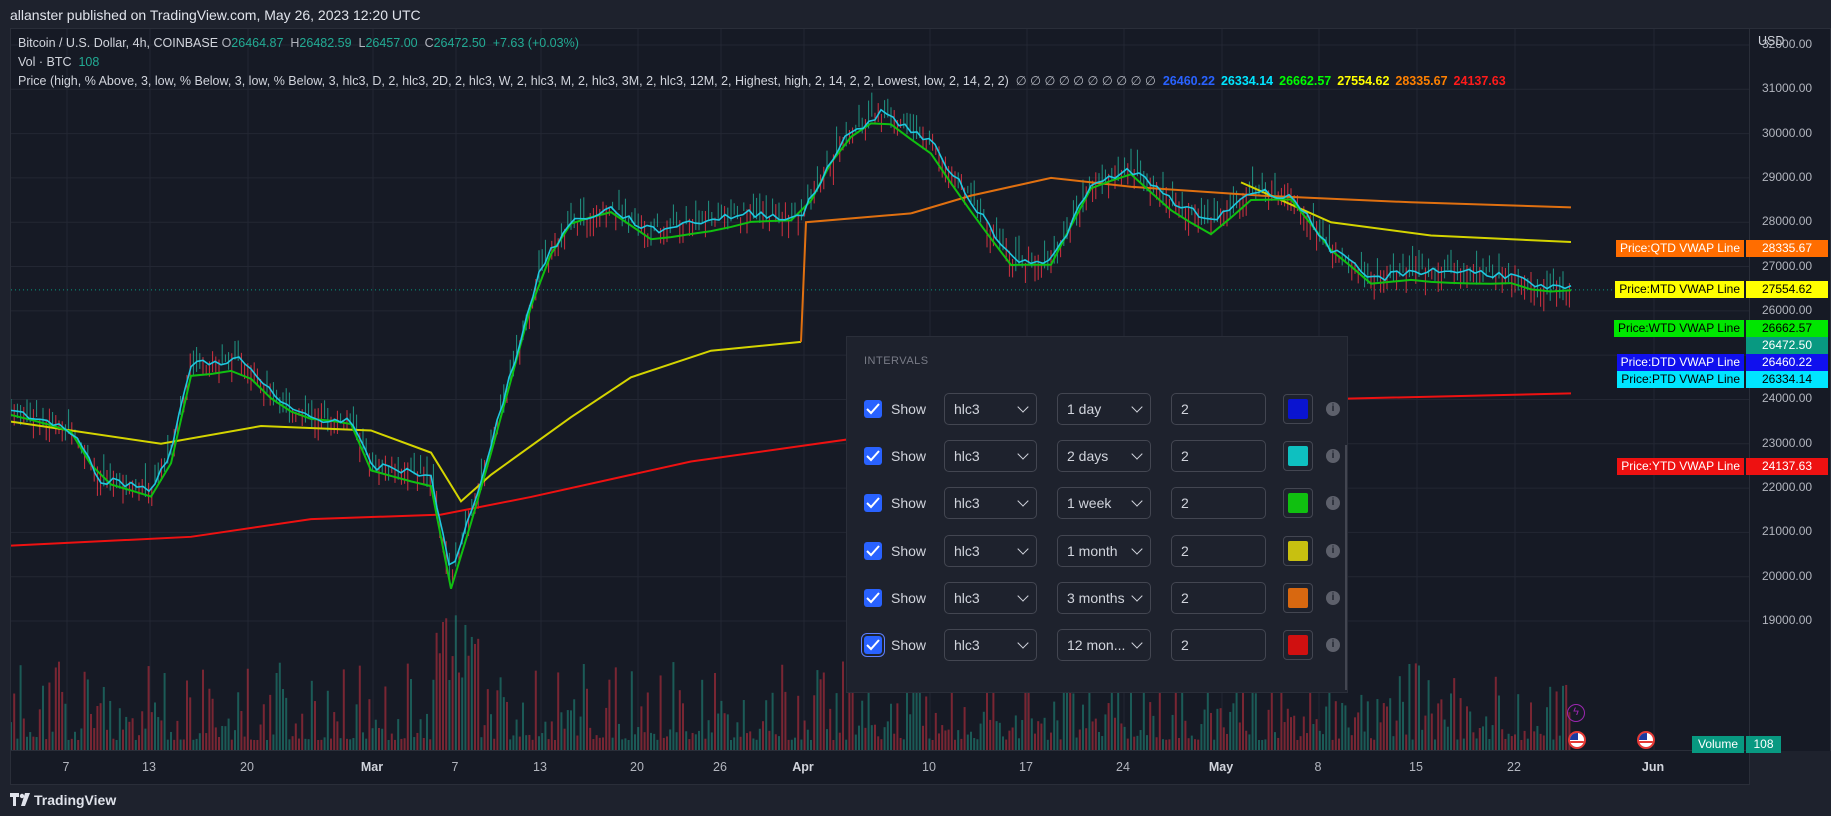 This screenshot has width=1831, height=816. Describe the element at coordinates (66, 767) in the screenshot. I see `time-tick: 7` at that location.